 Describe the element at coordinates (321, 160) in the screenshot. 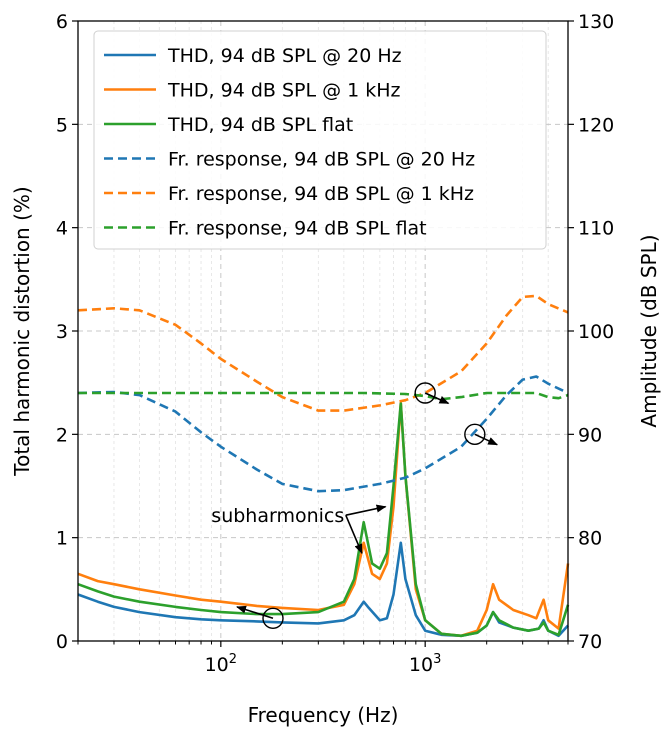

I see `legend-label-4: Fr. response, 94 dB SPL @ 20 Hz` at that location.